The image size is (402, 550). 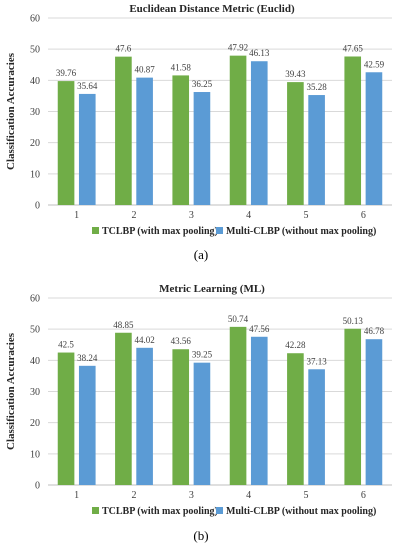 I want to click on data-label: 46.13, so click(x=259, y=53).